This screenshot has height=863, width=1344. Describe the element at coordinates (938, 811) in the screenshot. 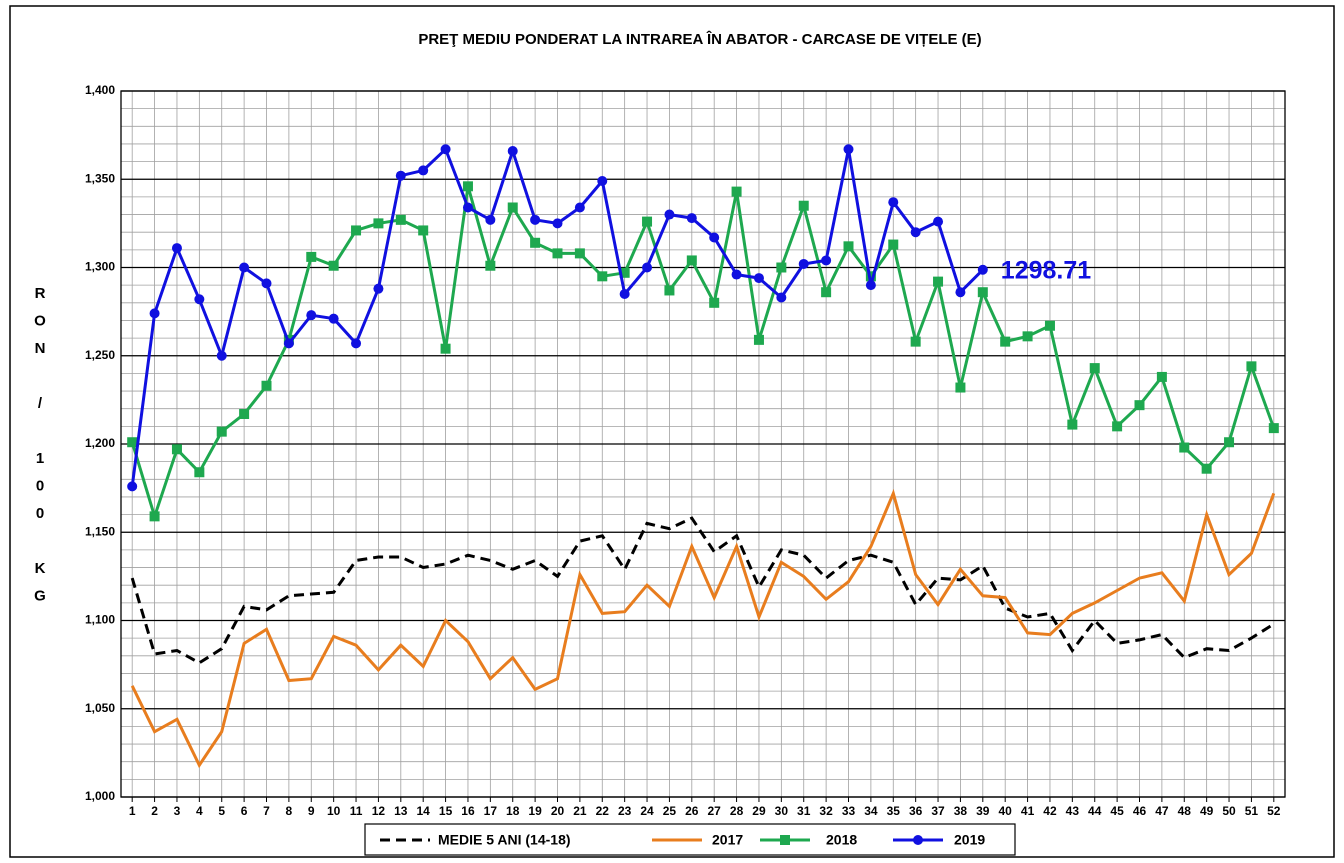

I see `x-tick-label: 37` at that location.